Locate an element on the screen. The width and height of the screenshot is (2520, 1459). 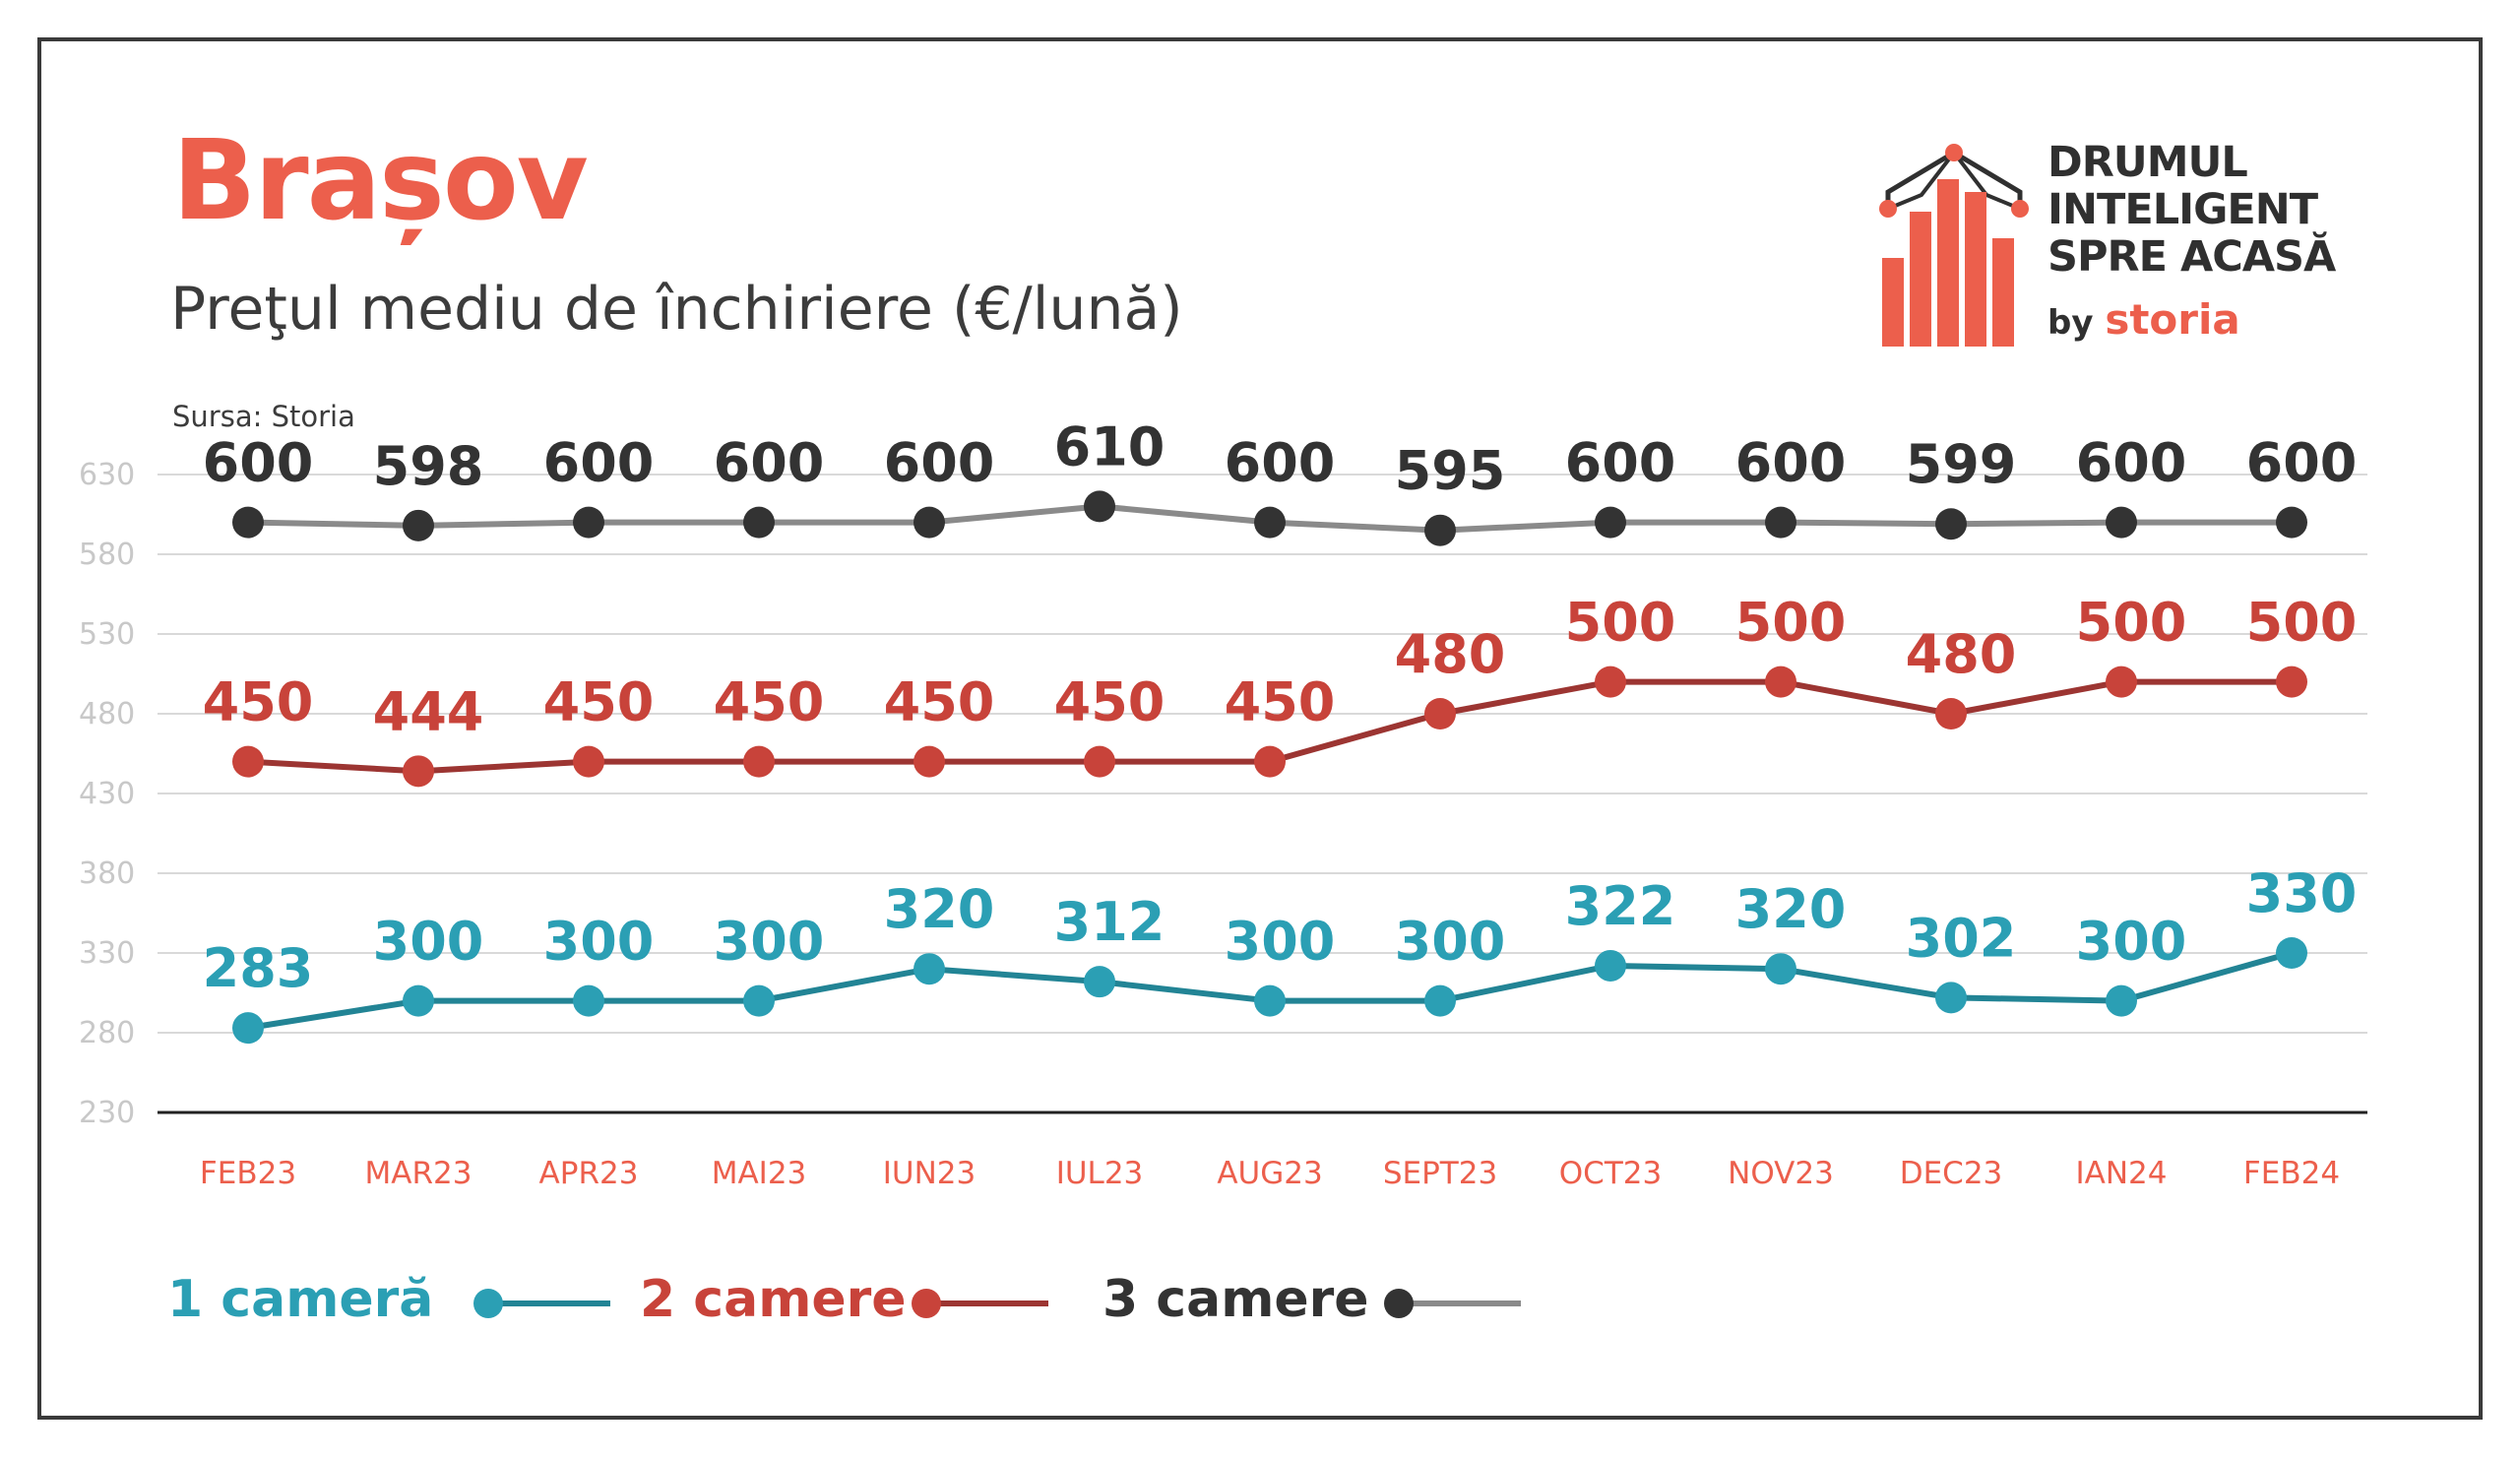
data-label: 322 is located at coordinates (1620, 906).